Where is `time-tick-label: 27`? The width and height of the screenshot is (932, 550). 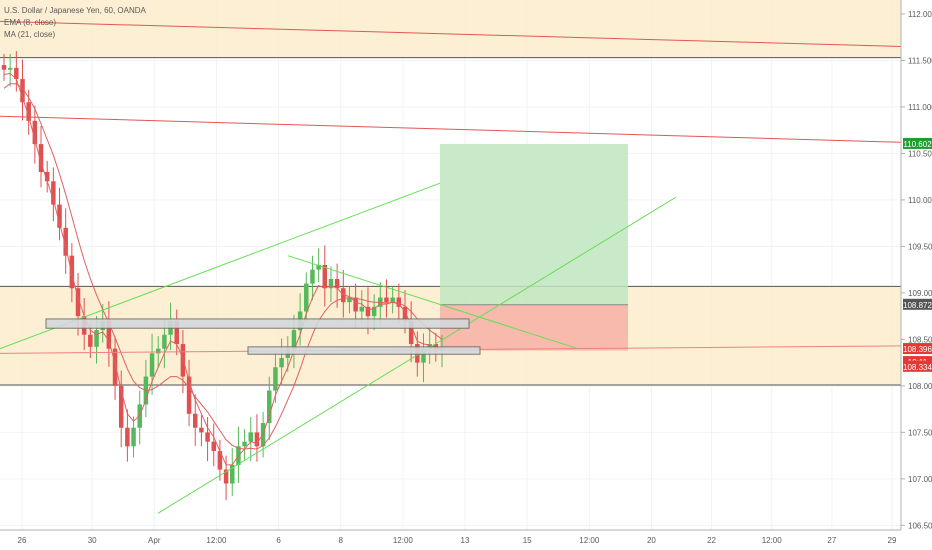 time-tick-label: 27 is located at coordinates (831, 540).